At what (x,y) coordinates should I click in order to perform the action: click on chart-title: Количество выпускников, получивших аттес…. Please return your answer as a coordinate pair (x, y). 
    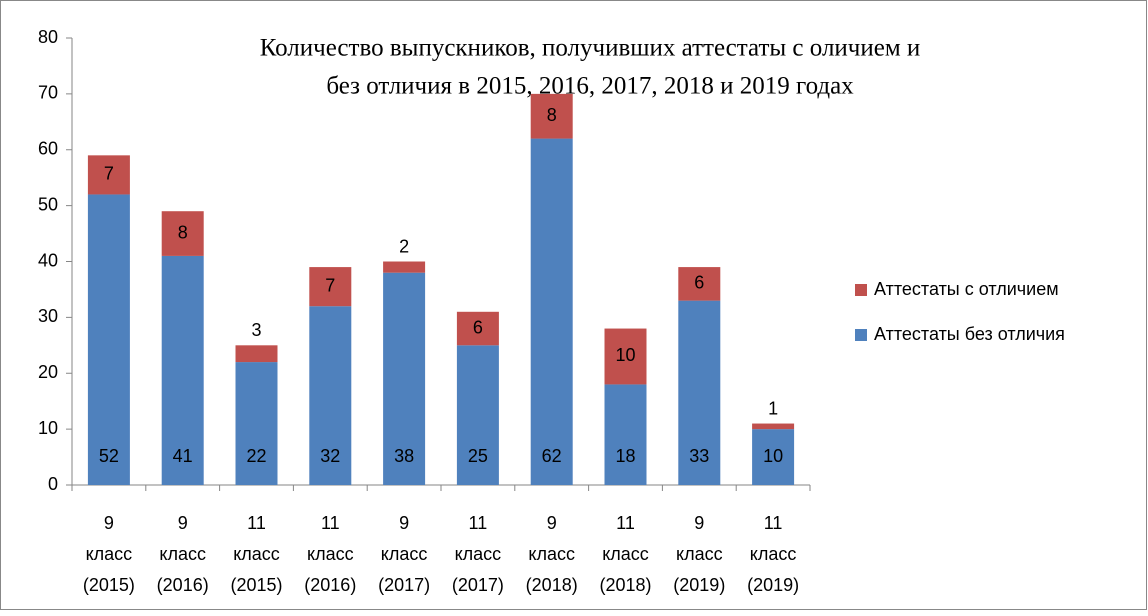
    Looking at the image, I should click on (590, 48).